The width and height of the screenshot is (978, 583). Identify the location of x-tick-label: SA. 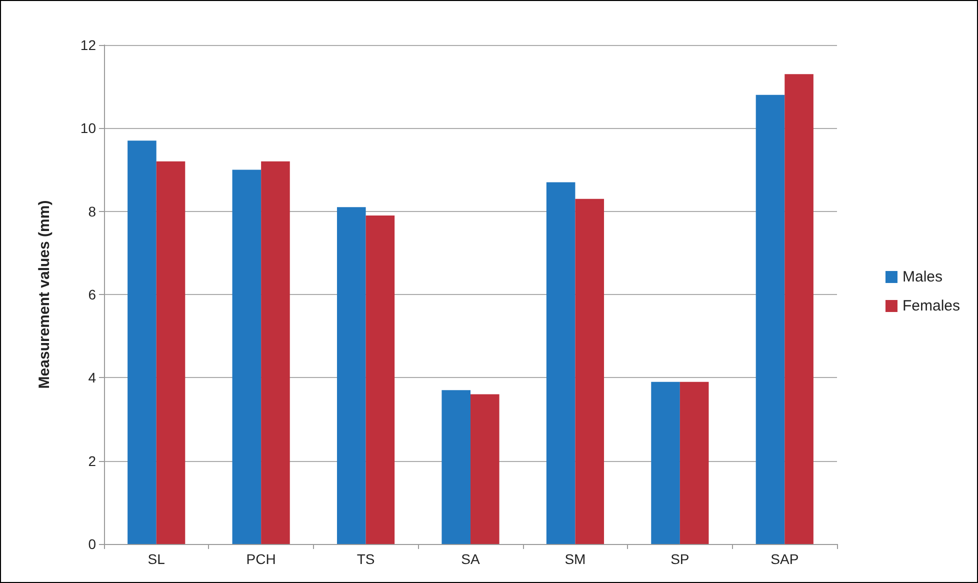
(470, 559).